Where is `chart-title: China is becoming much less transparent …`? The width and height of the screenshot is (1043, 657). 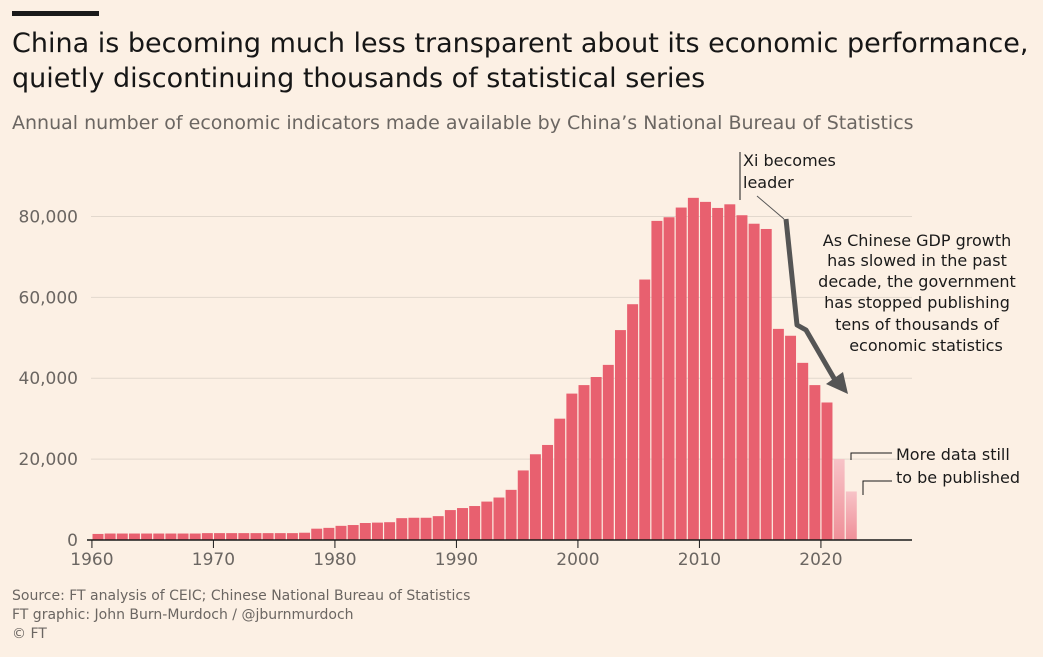 chart-title: China is becoming much less transparent … is located at coordinates (520, 61).